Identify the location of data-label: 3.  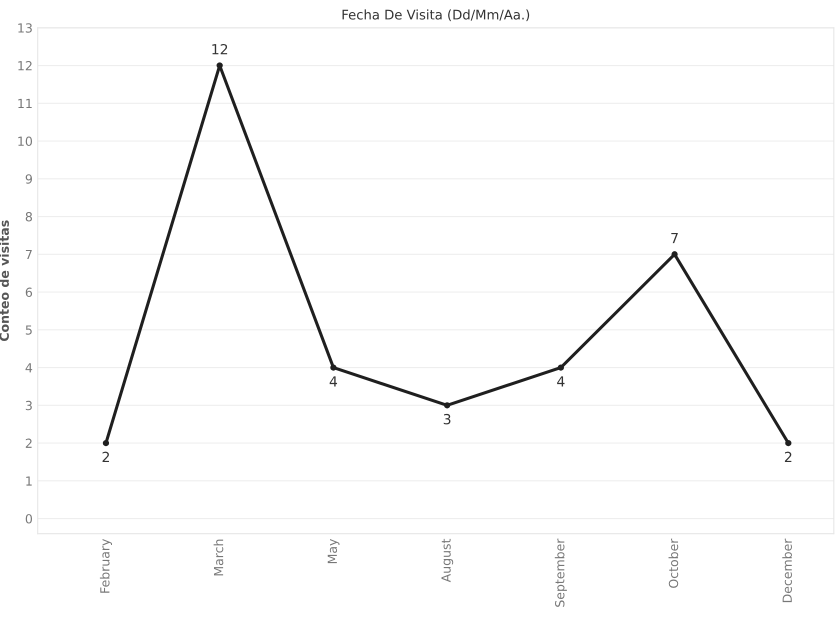
(447, 419).